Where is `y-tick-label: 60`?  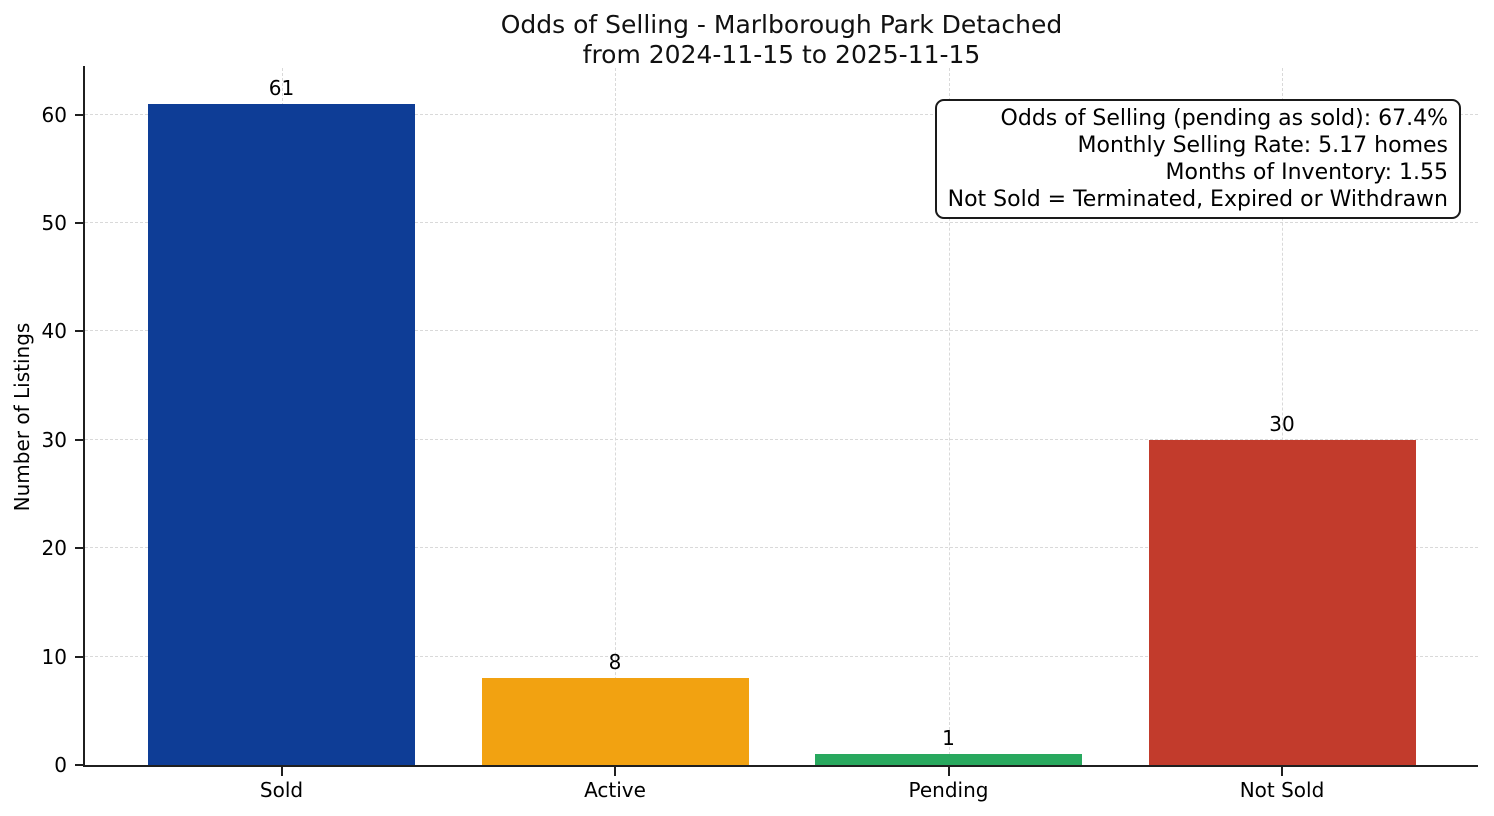
y-tick-label: 60 is located at coordinates (54, 114).